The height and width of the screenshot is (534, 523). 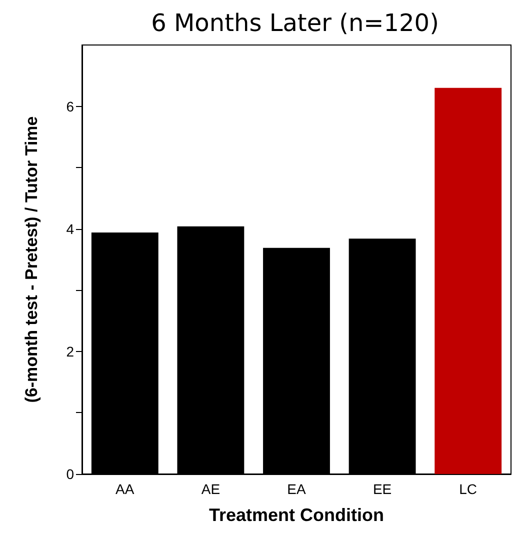 I want to click on y-tick-label: 2, so click(x=70, y=351).